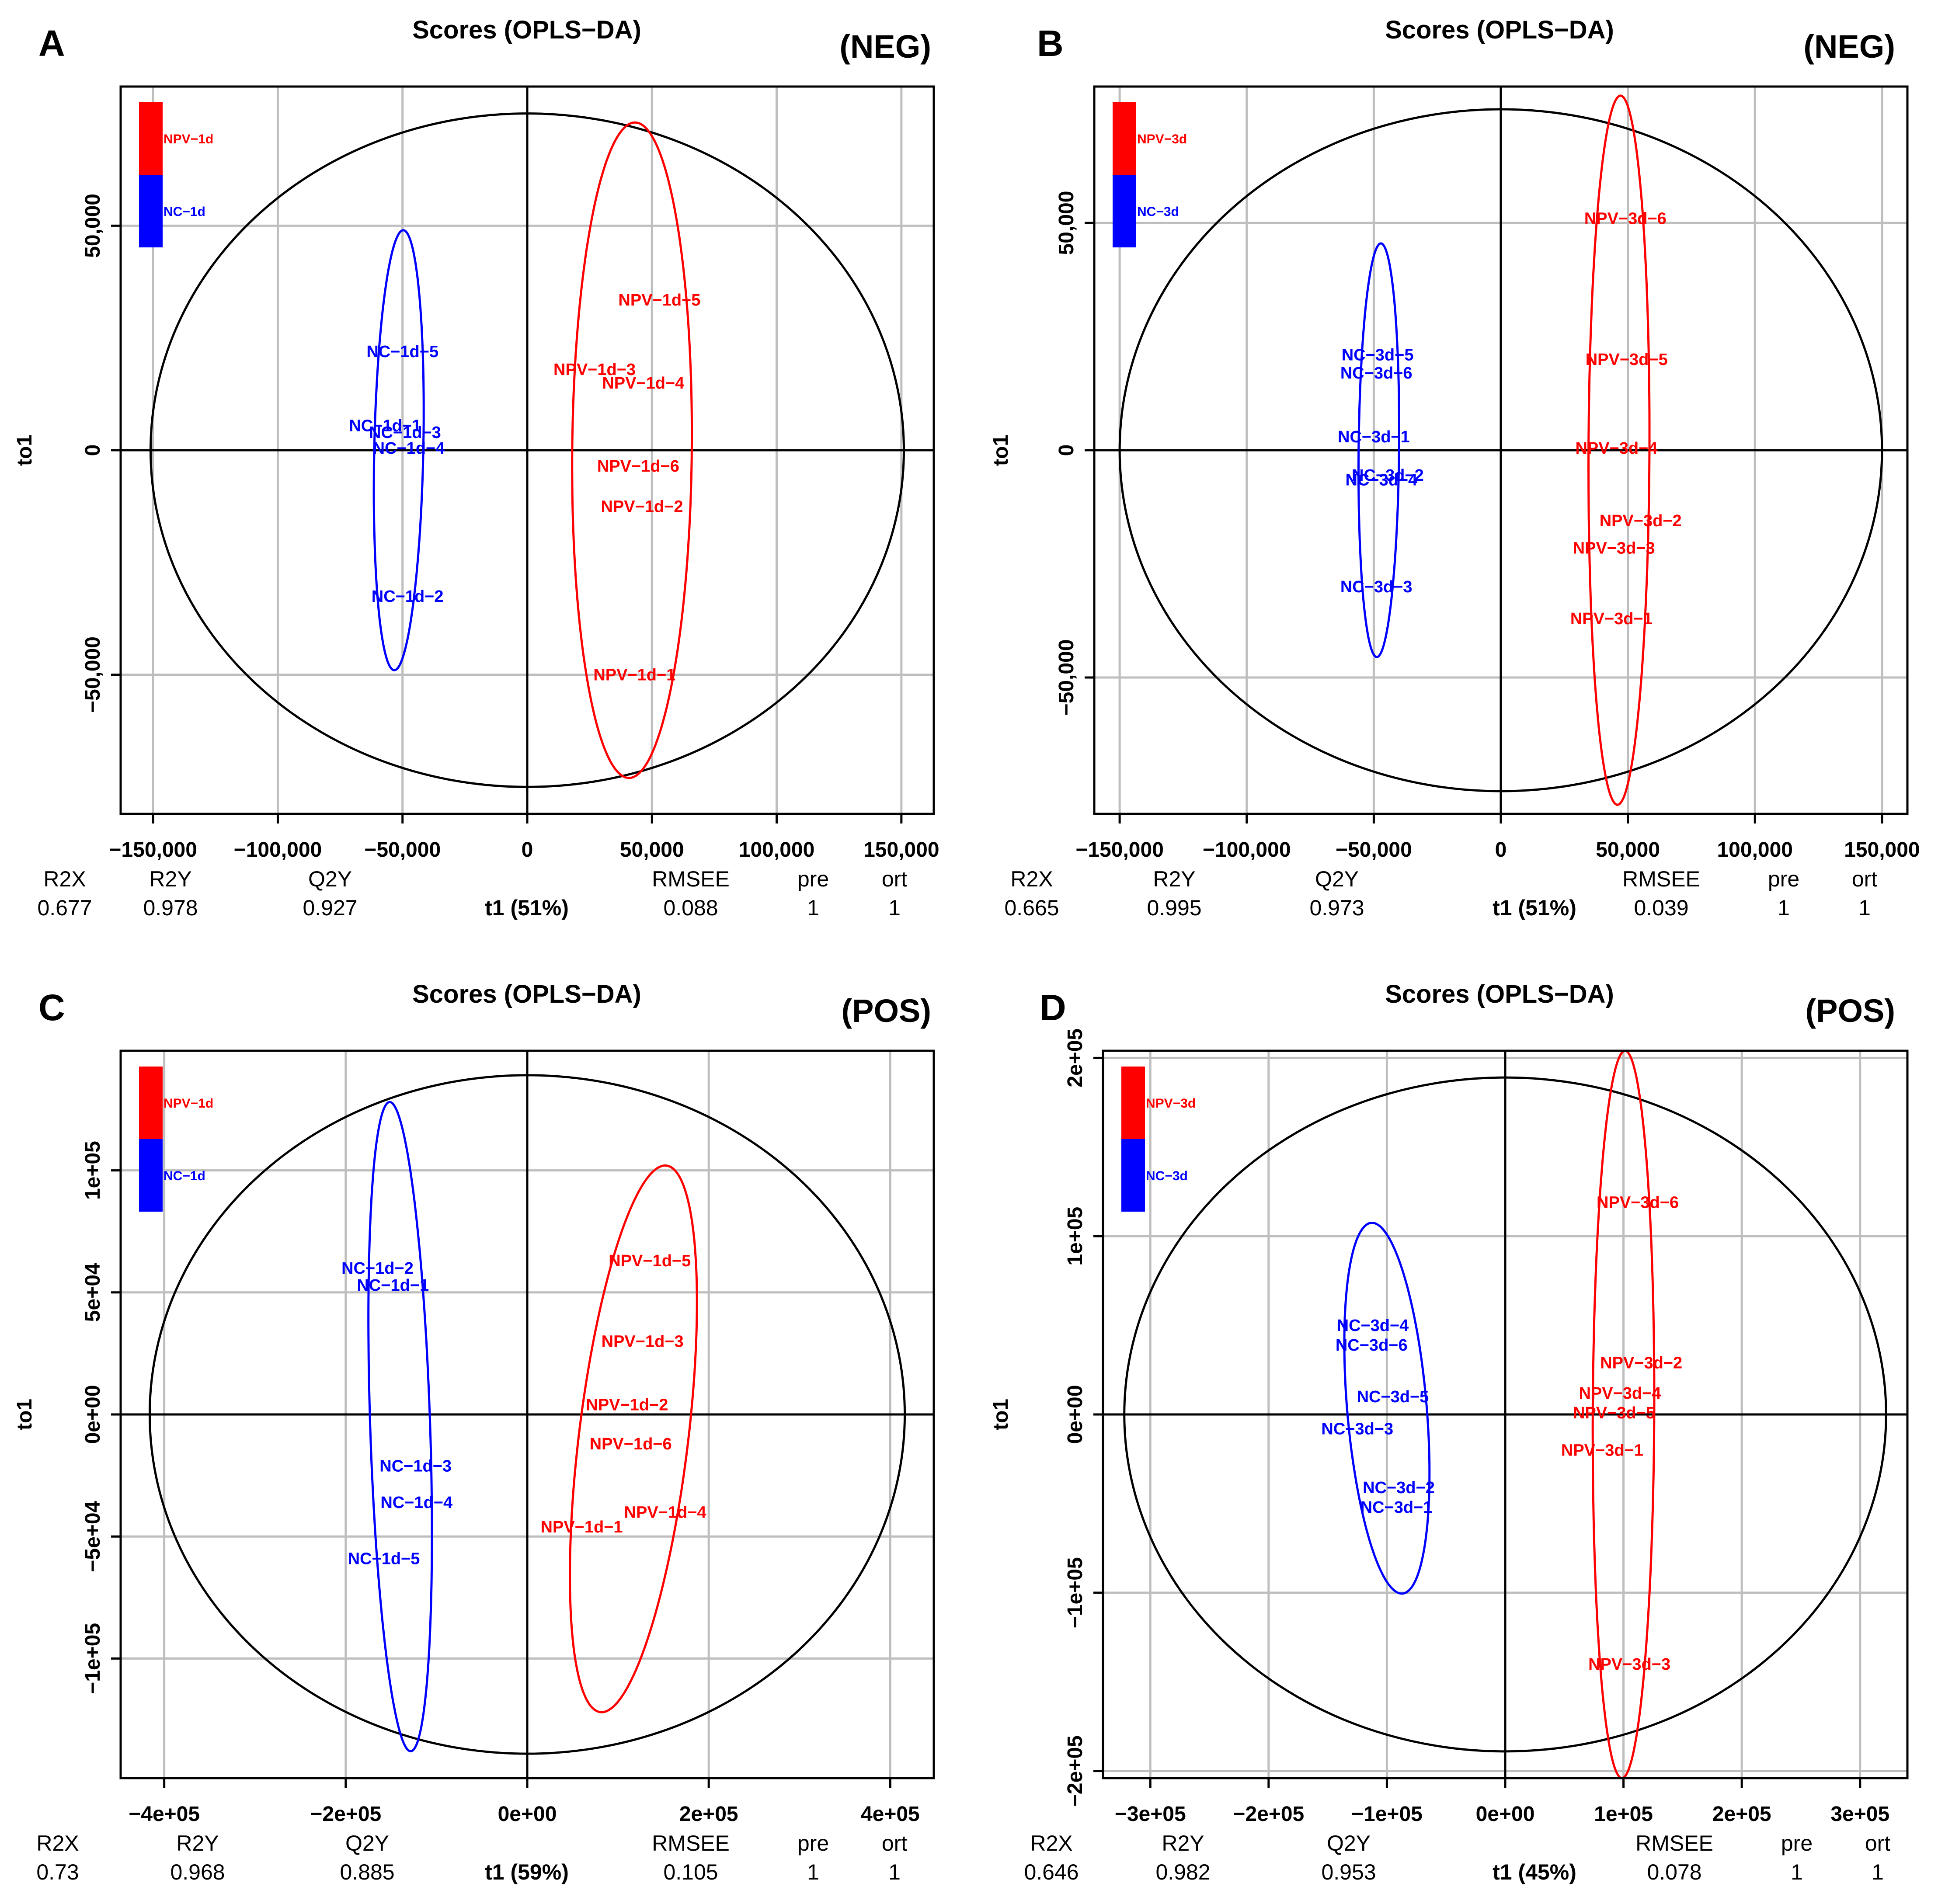  Describe the element at coordinates (57, 1872) in the screenshot. I see `stat-value: 0.73` at that location.